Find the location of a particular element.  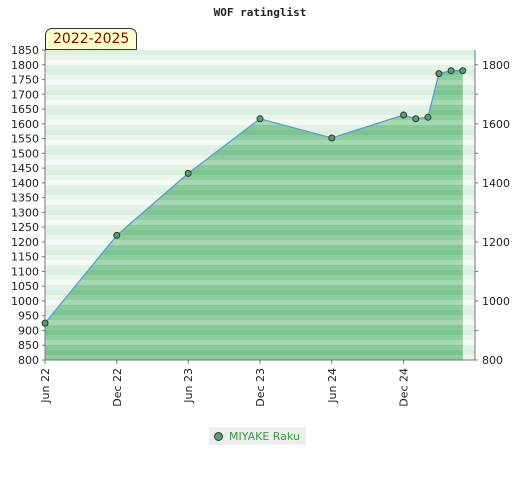

left-tick-label: 1250 is located at coordinates (25, 227).